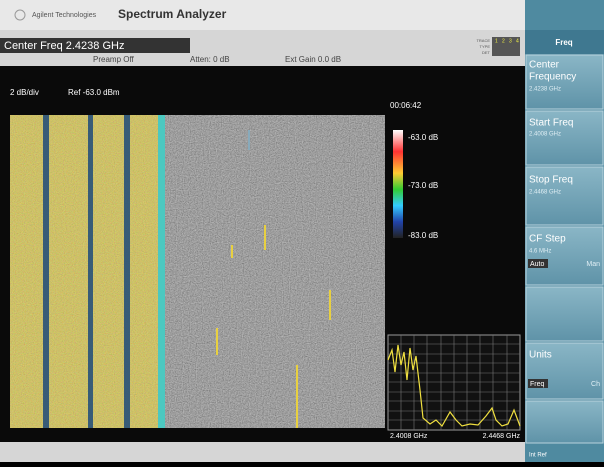 The width and height of the screenshot is (604, 467). I want to click on colorbar-label: -73.0 dB, so click(423, 185).